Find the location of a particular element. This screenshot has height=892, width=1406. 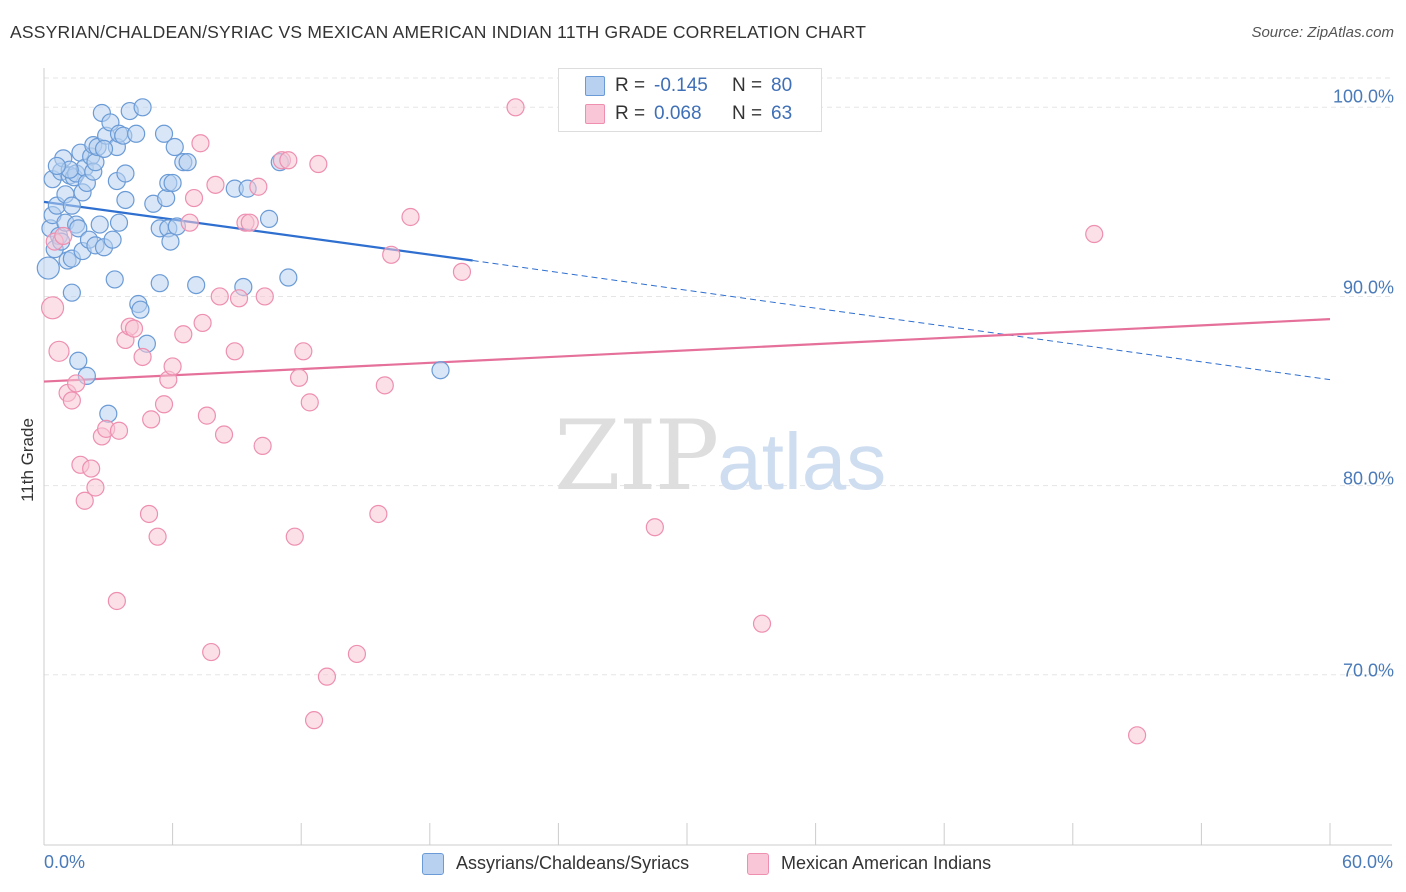

x-tick-label-max: 60.0% is located at coordinates (1367, 862).